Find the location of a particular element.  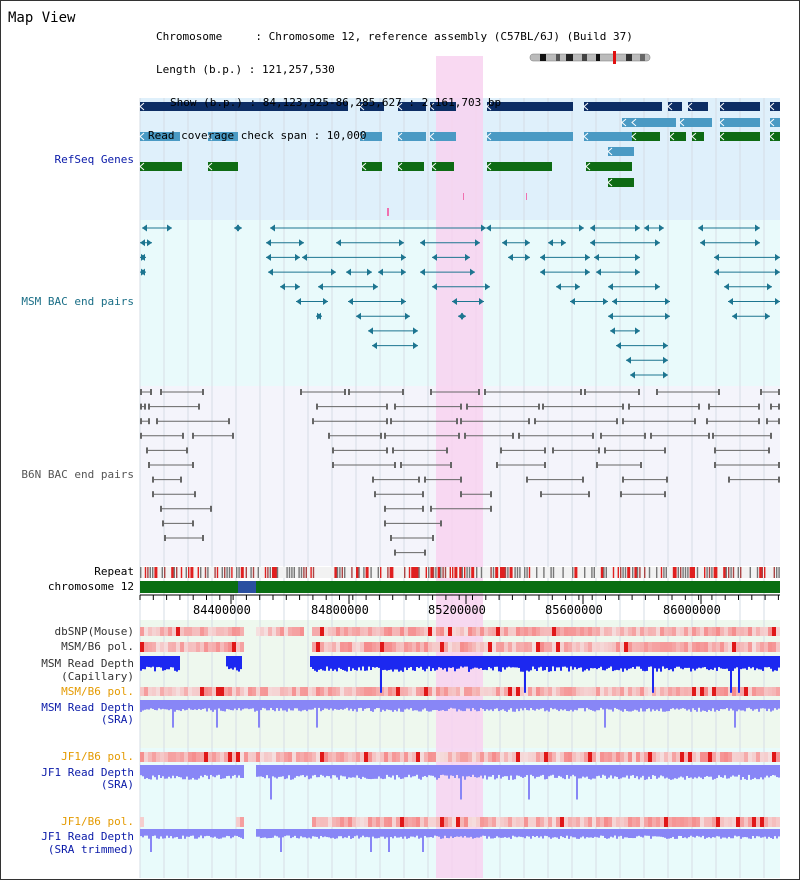

chromosome-ideogram-icon is located at coordinates (590, 57).